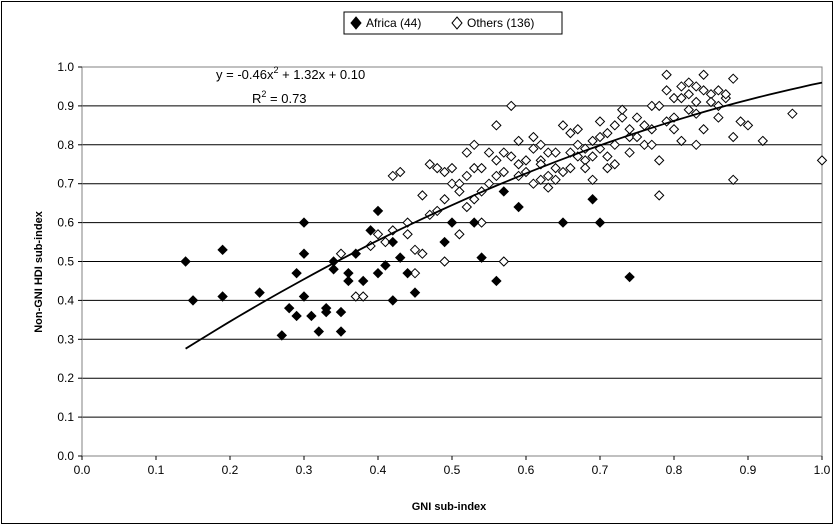  I want to click on y-tick-label: 0.3, so click(65, 339).